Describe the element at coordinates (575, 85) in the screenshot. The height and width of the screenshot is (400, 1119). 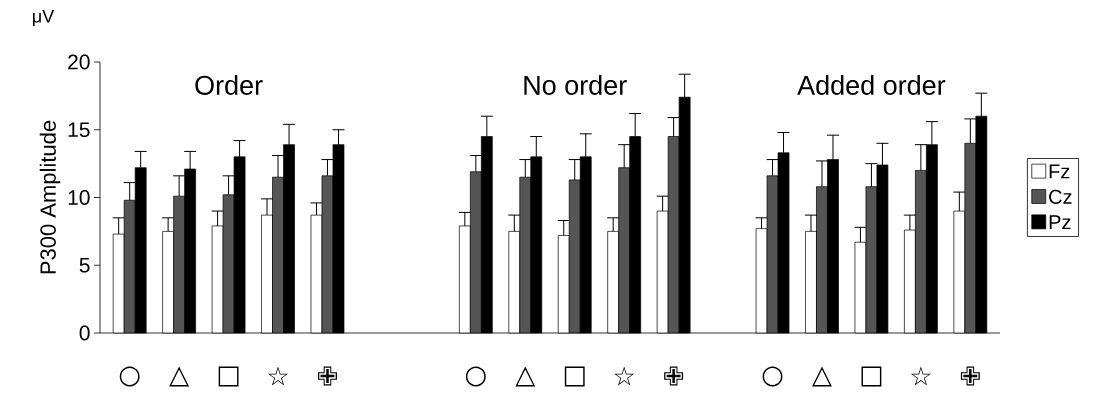
I see `annotation: No order` at that location.